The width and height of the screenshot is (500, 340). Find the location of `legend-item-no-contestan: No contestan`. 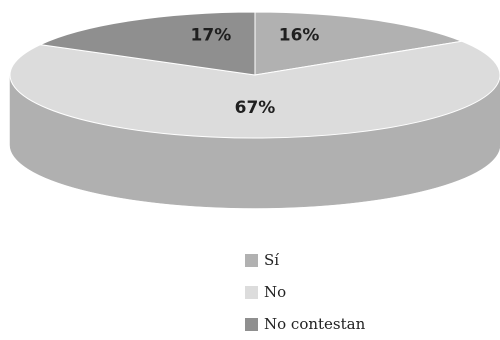

legend-item-no-contestan: No contestan is located at coordinates (305, 324).